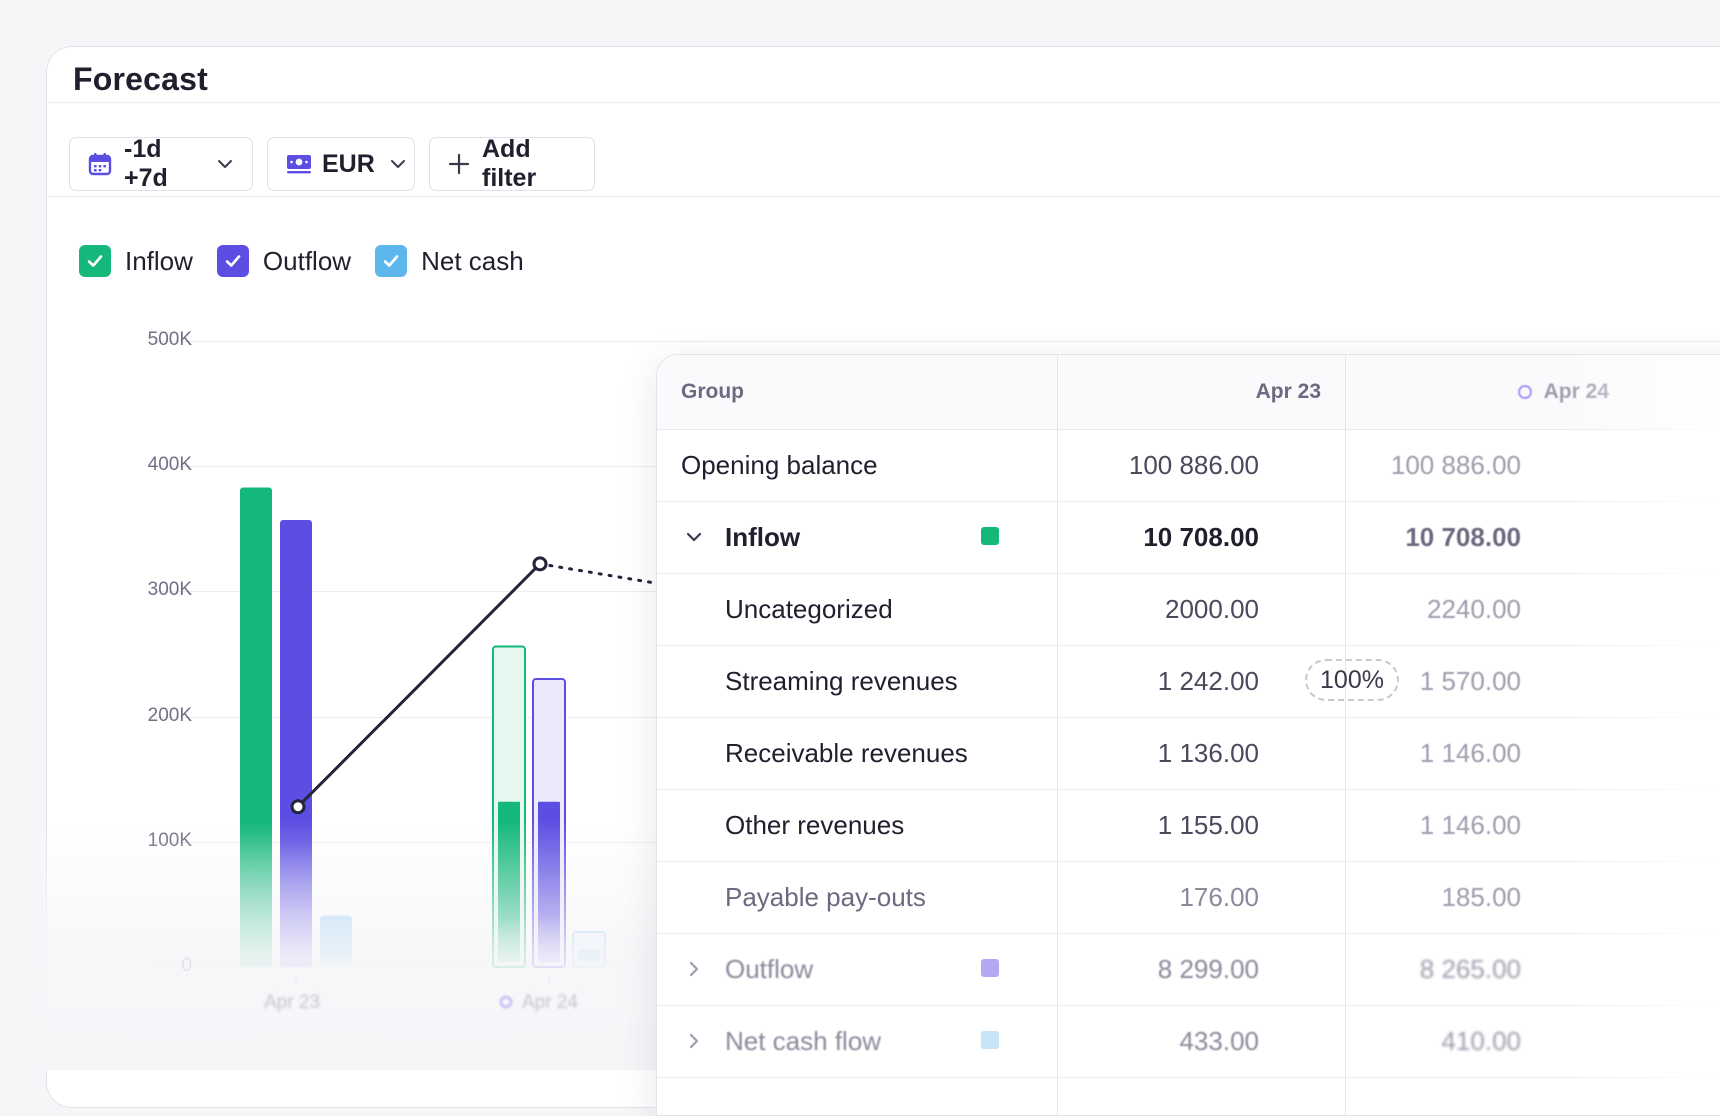  I want to click on x-tick-label: Apr 24, so click(539, 1003).